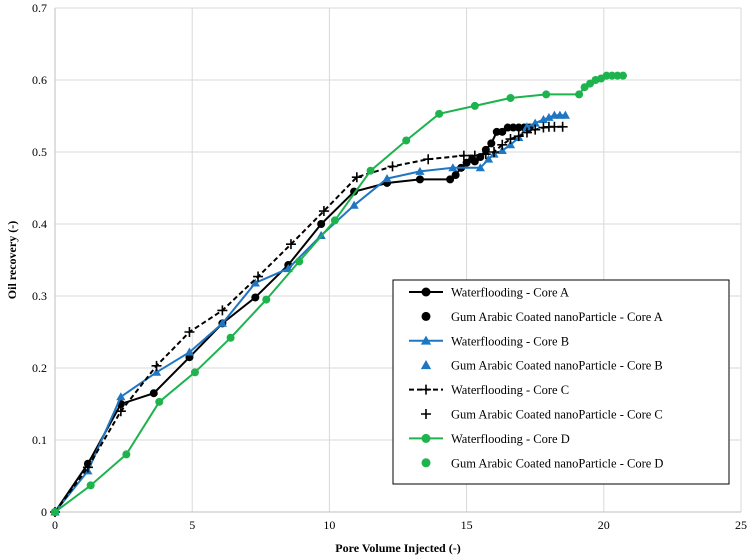 The height and width of the screenshot is (559, 750). I want to click on legend-label: Gum Arabic Coated nanoParticle - Core B, so click(557, 366).